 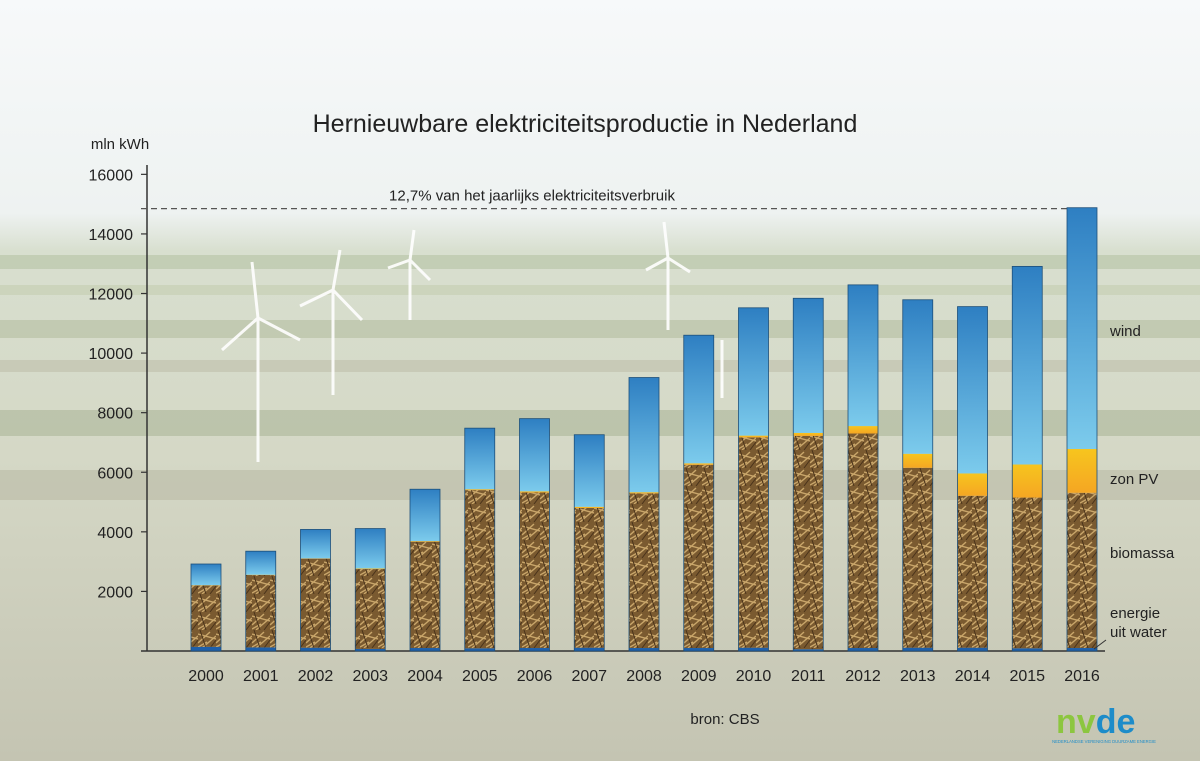 I want to click on x-tick-label: 2005, so click(x=480, y=676).